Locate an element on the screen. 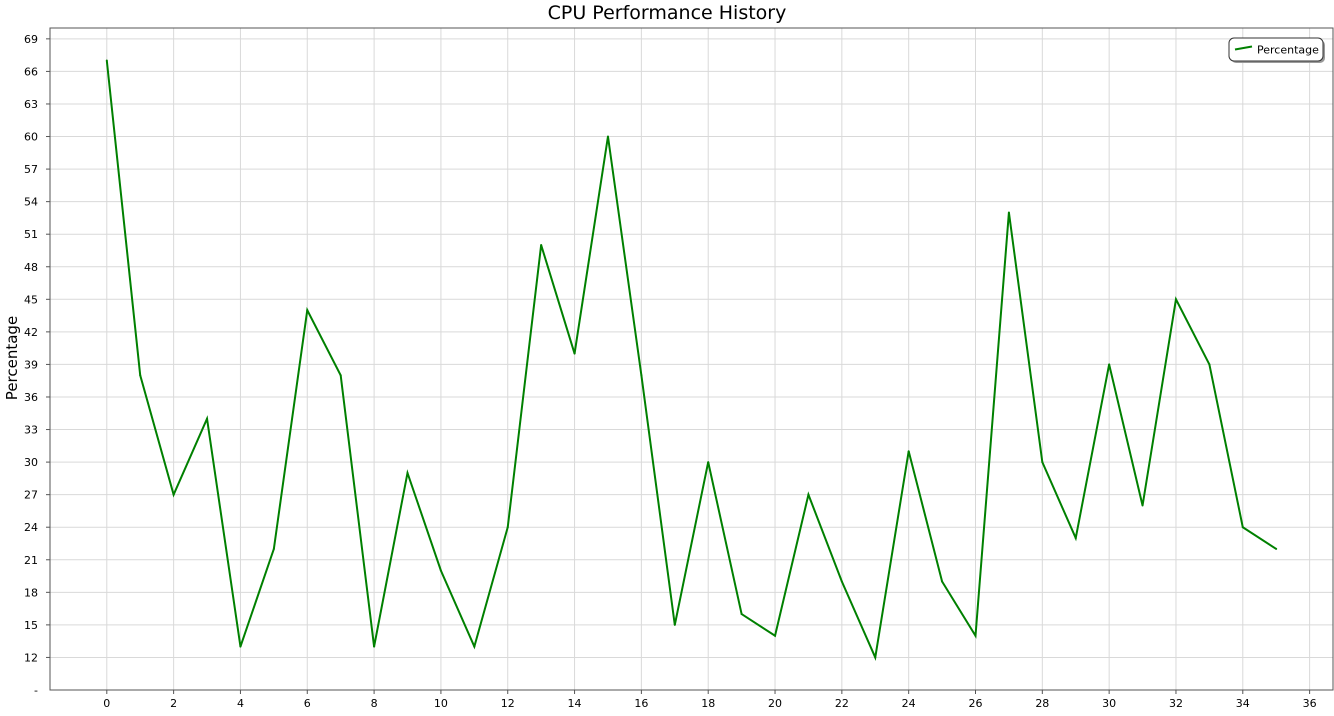 The height and width of the screenshot is (716, 1334). x-tick-label: 24 is located at coordinates (909, 703).